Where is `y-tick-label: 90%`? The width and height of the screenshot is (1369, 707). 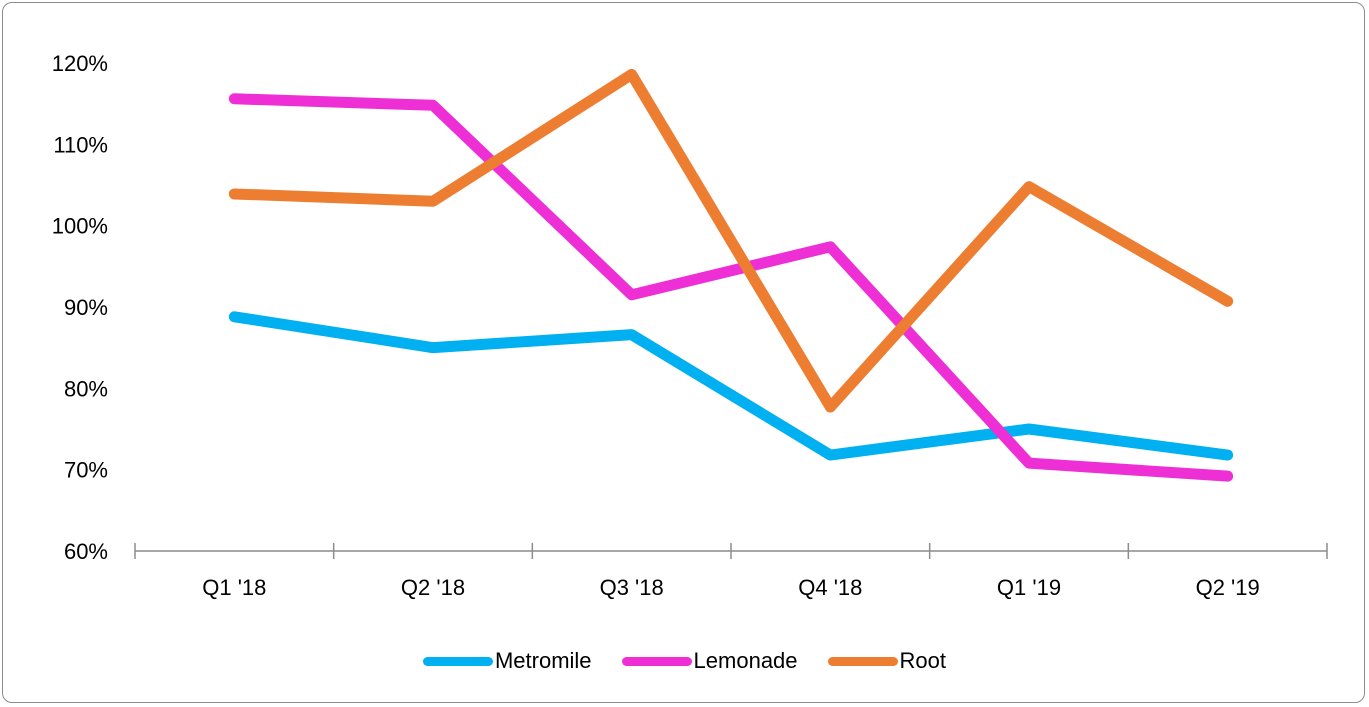
y-tick-label: 90% is located at coordinates (86, 307).